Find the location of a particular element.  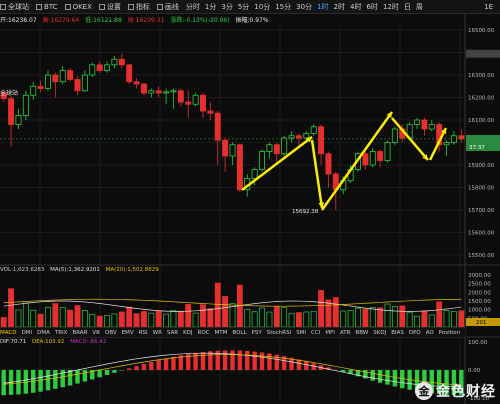

tab-wr: WR is located at coordinates (157, 332).